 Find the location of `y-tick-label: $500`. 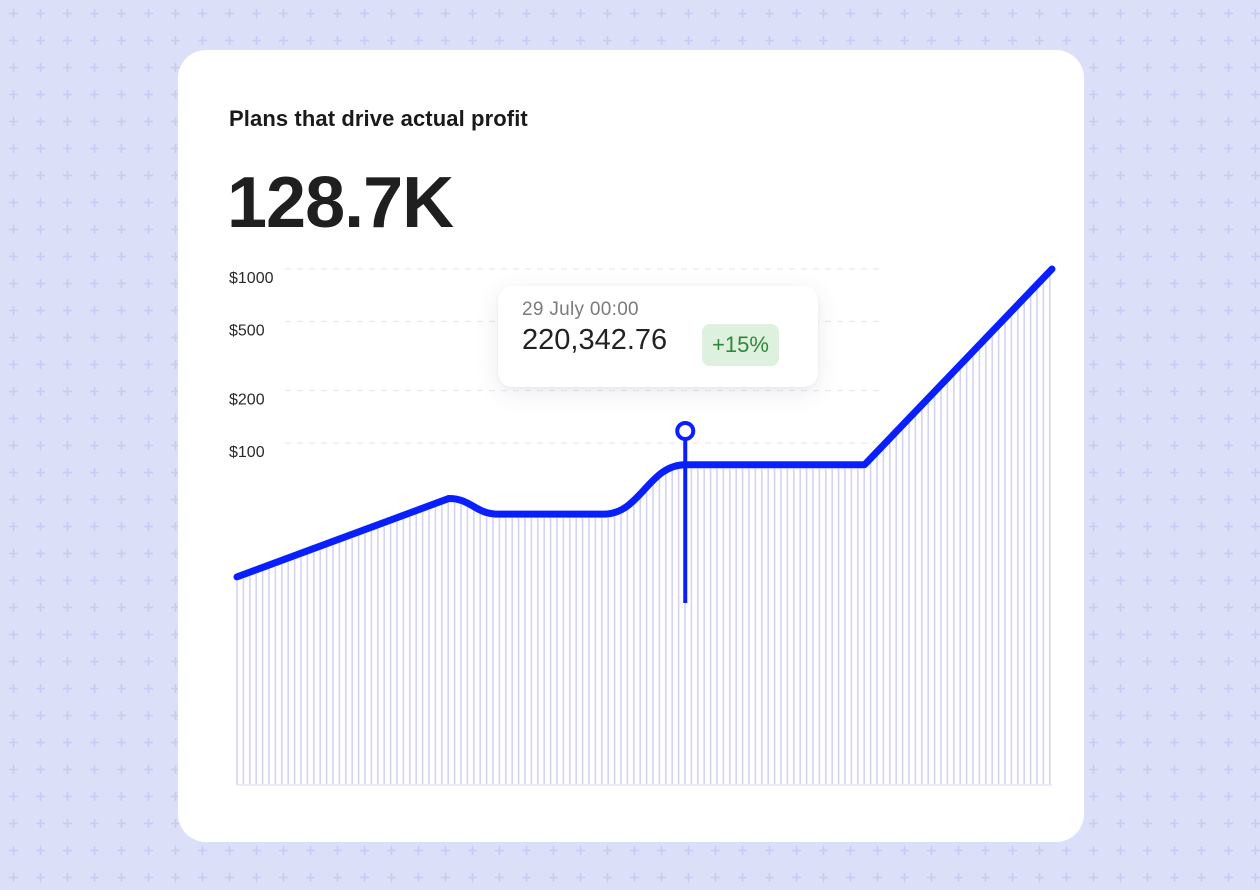

y-tick-label: $500 is located at coordinates (247, 330).